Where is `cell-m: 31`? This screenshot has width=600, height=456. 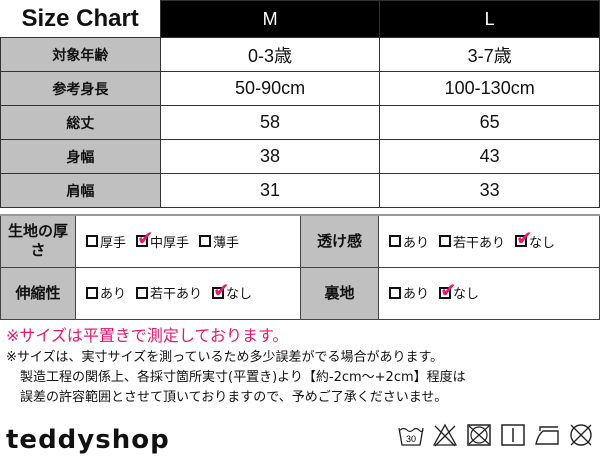
cell-m: 31 is located at coordinates (270, 190).